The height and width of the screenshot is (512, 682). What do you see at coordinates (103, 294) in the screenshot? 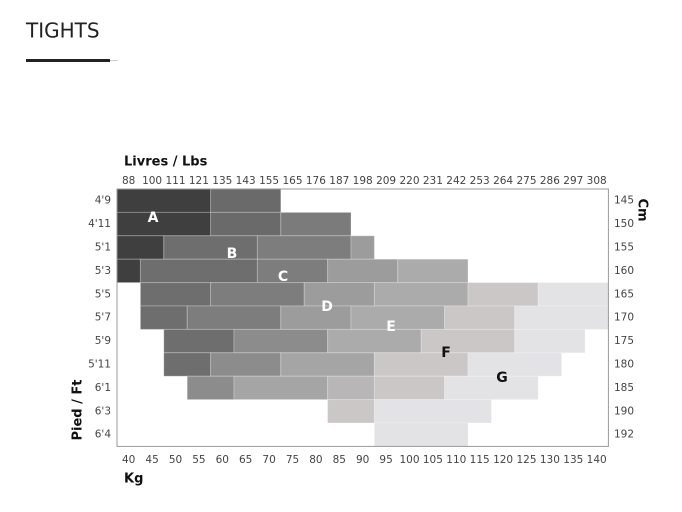
I see `left-tick-label: 5'5` at bounding box center [103, 294].